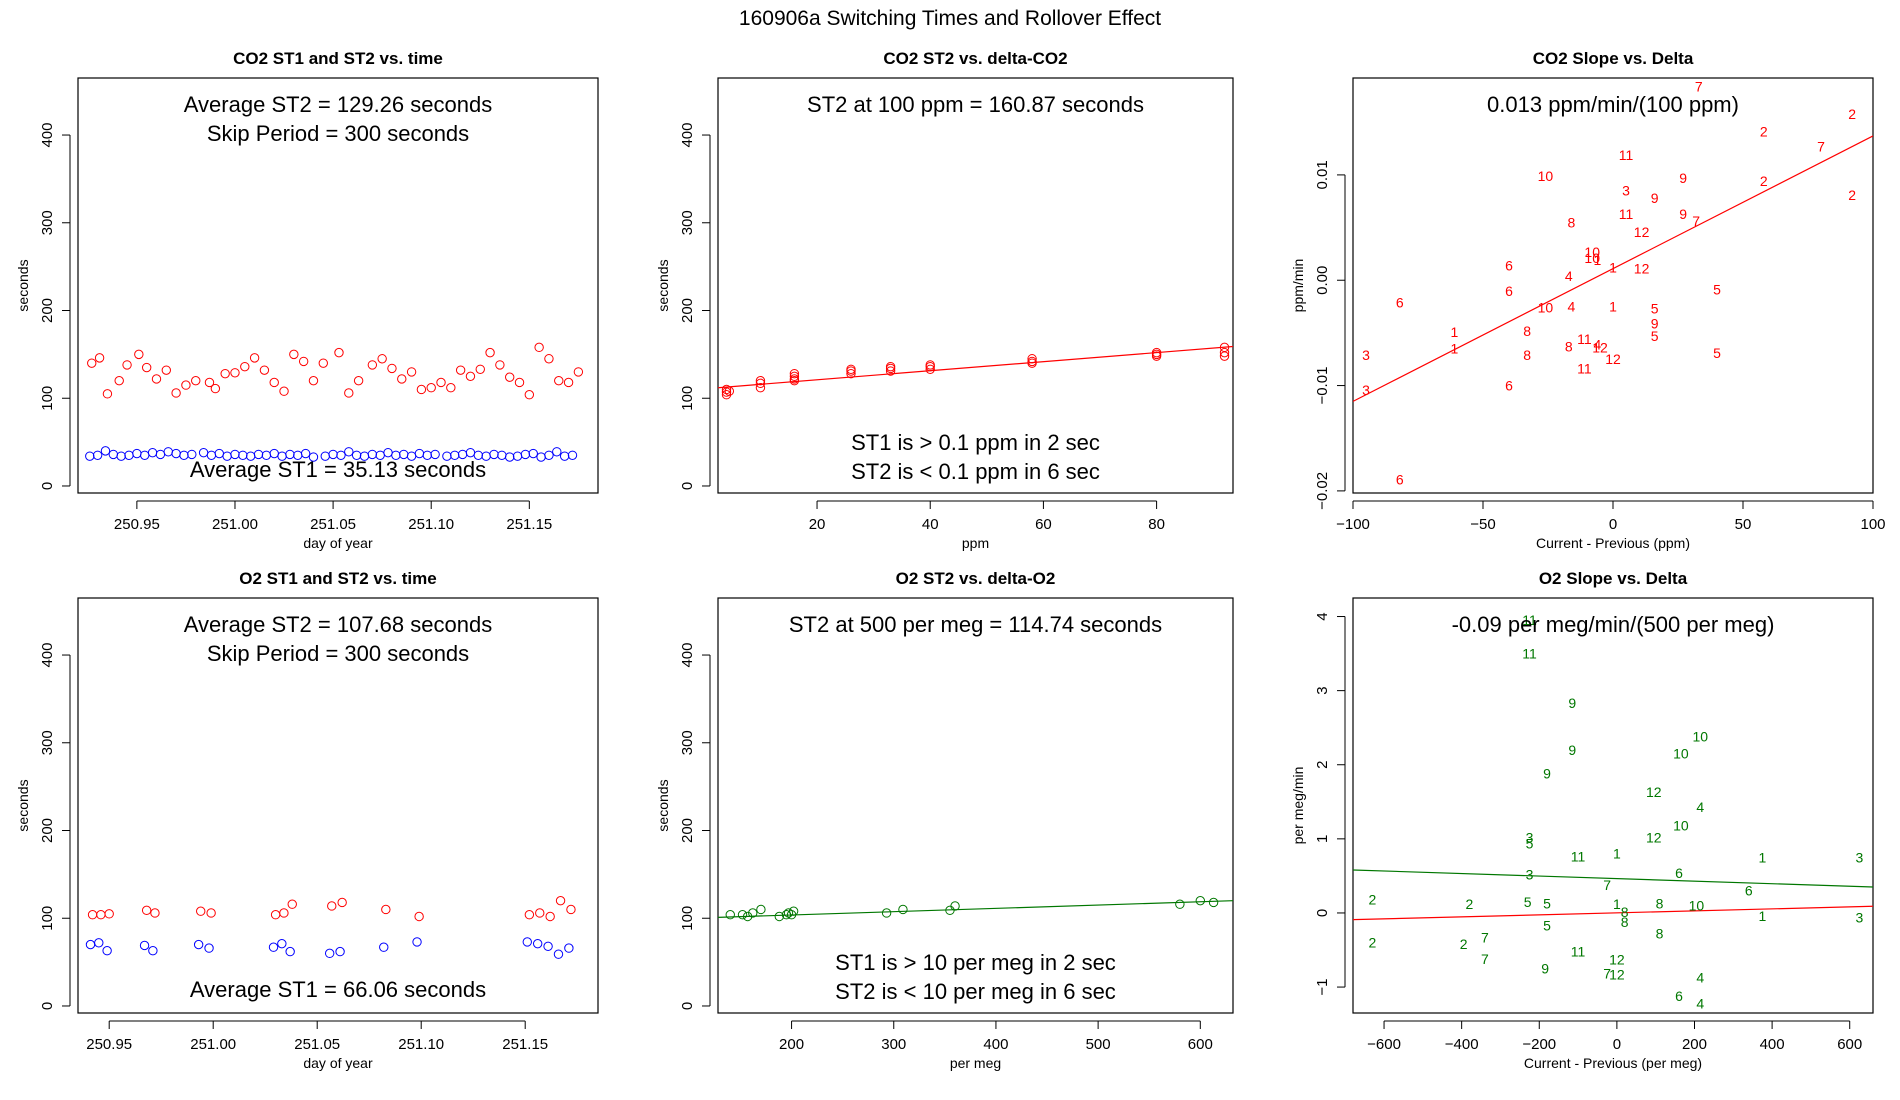  What do you see at coordinates (1613, 543) in the screenshot?
I see `x-axis-label: Current - Previous (ppm)` at bounding box center [1613, 543].